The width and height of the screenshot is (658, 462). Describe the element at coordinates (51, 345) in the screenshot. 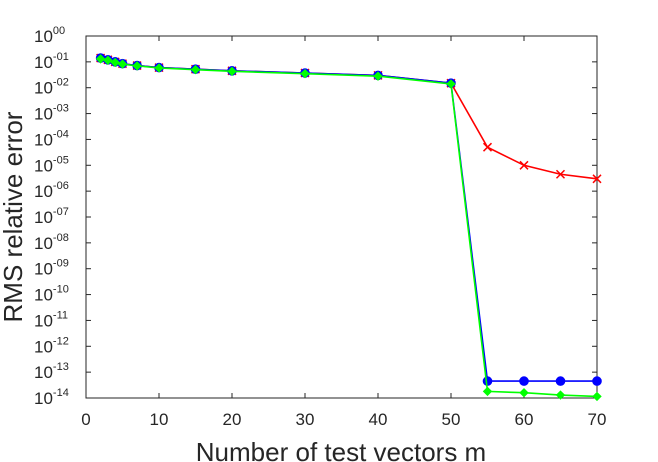

I see `y-tick-label: 10-12` at that location.